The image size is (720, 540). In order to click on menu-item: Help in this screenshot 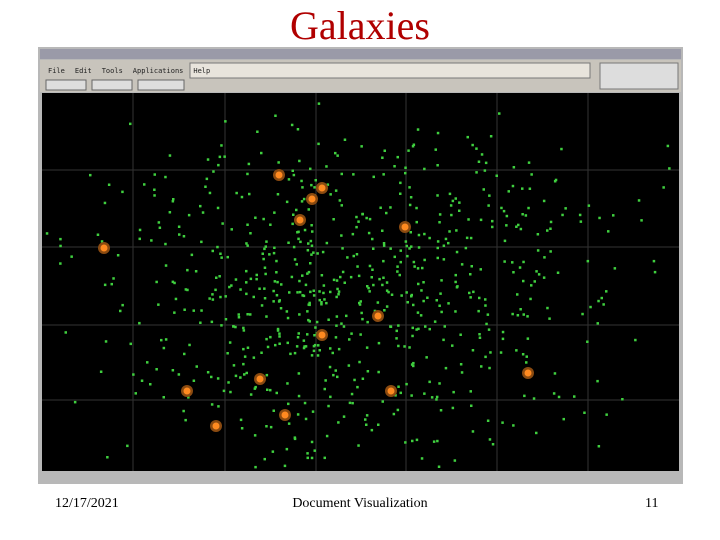, I will do `click(201, 71)`.